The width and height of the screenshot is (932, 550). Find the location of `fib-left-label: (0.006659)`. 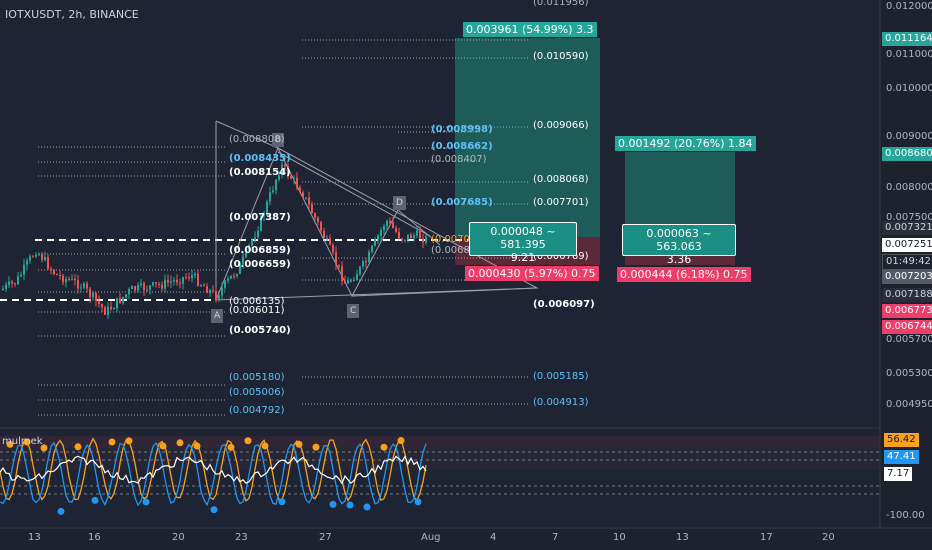

fib-left-label: (0.006659) is located at coordinates (260, 264).